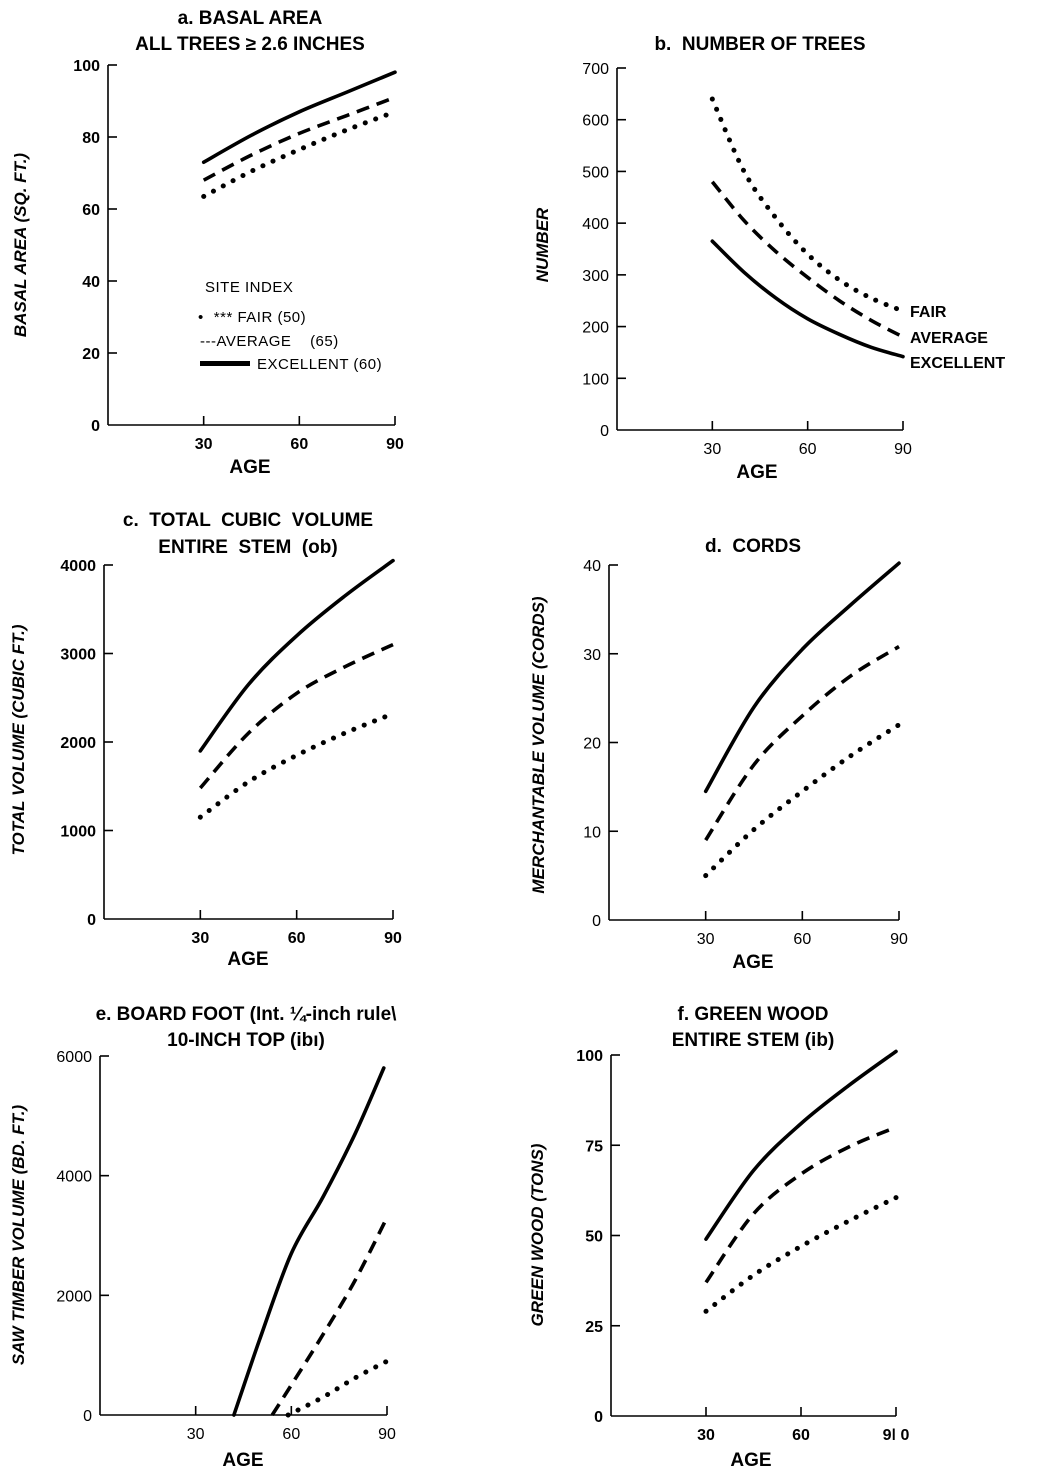 The width and height of the screenshot is (1037, 1473). Describe the element at coordinates (249, 287) in the screenshot. I see `legend-title: SITE INDEX` at that location.